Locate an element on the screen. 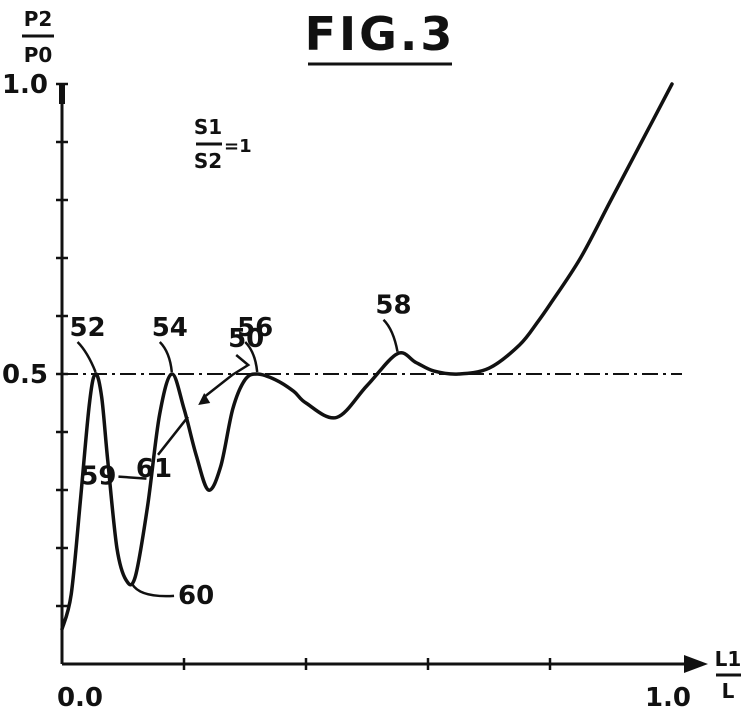 This screenshot has height=712, width=741. chart-title: FIG.3 is located at coordinates (380, 34).